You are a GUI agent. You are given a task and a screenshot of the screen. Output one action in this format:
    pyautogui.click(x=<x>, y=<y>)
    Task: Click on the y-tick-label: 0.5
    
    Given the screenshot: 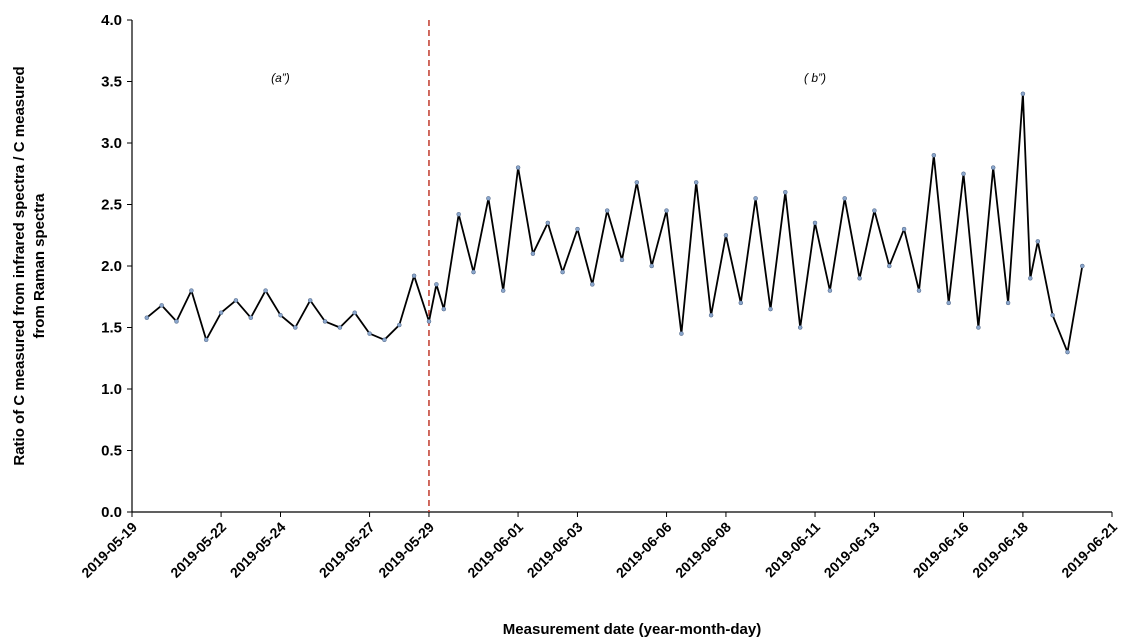 What is the action you would take?
    pyautogui.click(x=111, y=451)
    